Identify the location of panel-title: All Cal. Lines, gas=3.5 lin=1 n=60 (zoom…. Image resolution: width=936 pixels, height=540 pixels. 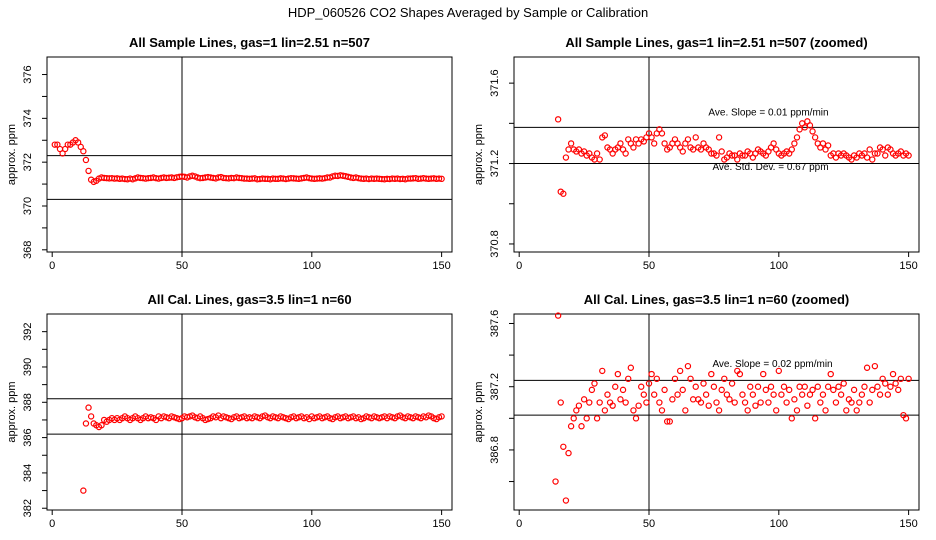
(717, 299).